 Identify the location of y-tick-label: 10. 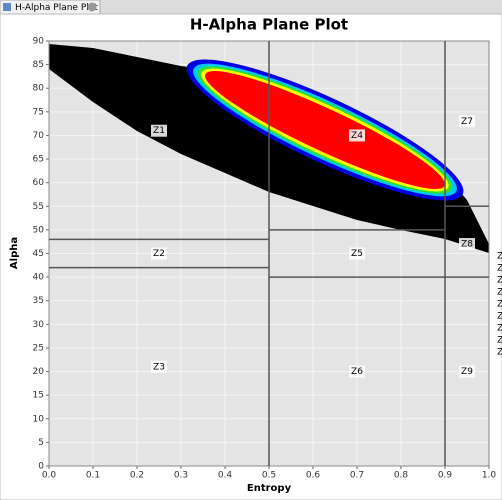
(39, 419).